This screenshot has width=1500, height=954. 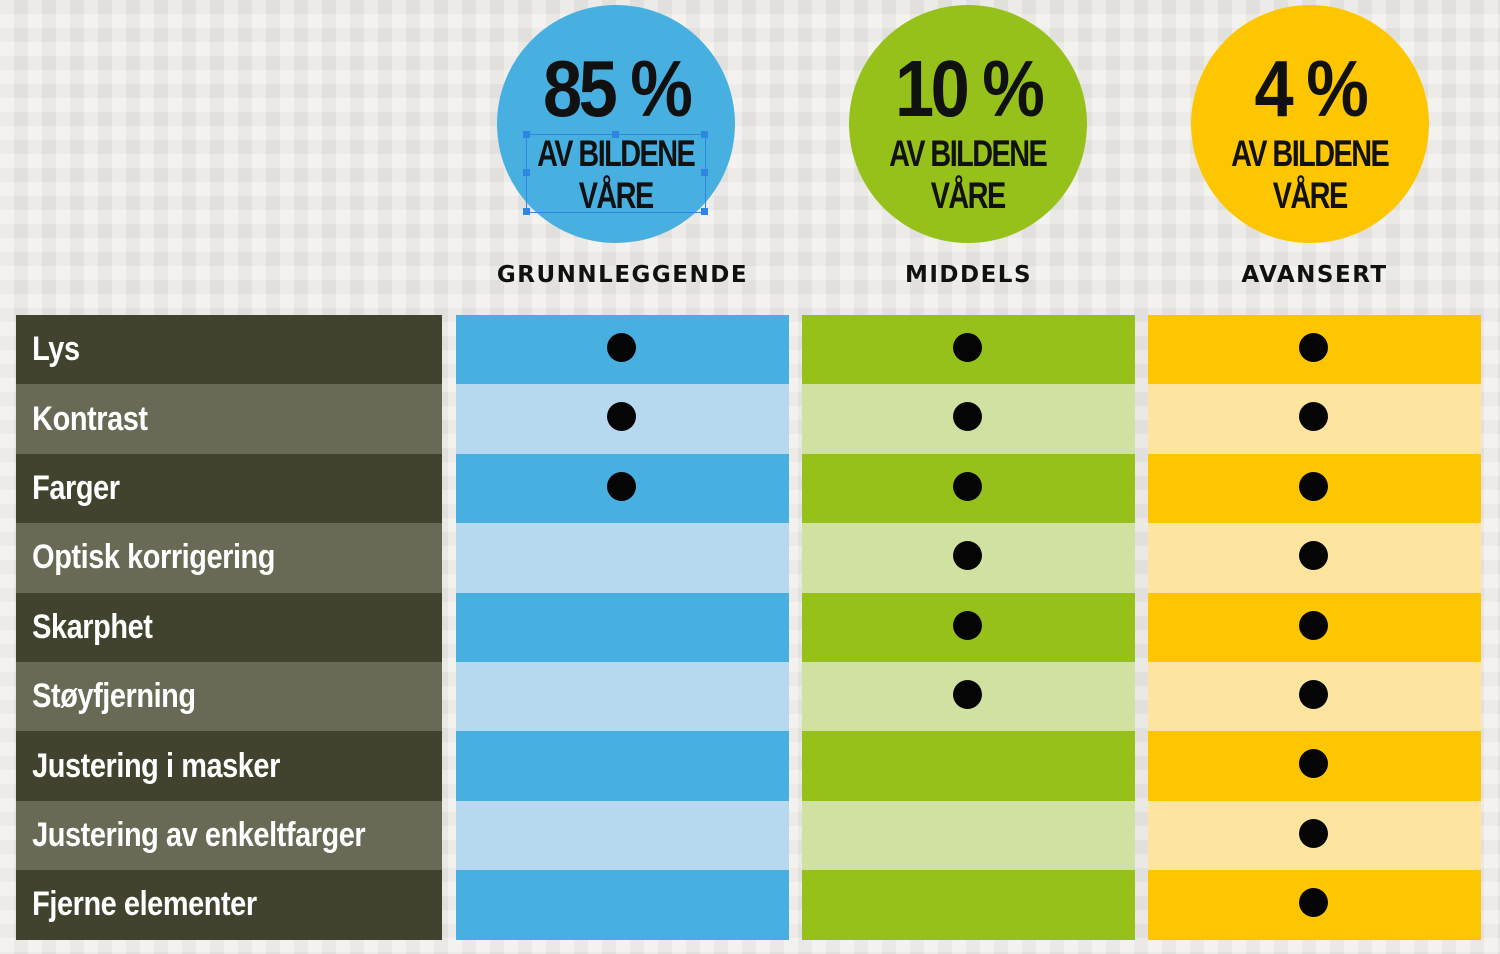 I want to click on table-row: Justering i masker, so click(x=749, y=766).